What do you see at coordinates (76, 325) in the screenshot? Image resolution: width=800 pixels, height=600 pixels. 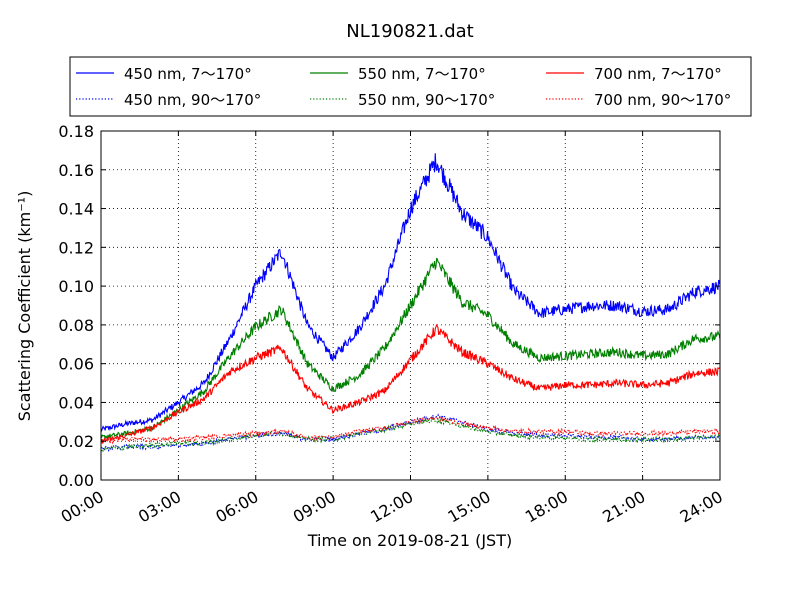 I see `y-tick-label: 0.08` at bounding box center [76, 325].